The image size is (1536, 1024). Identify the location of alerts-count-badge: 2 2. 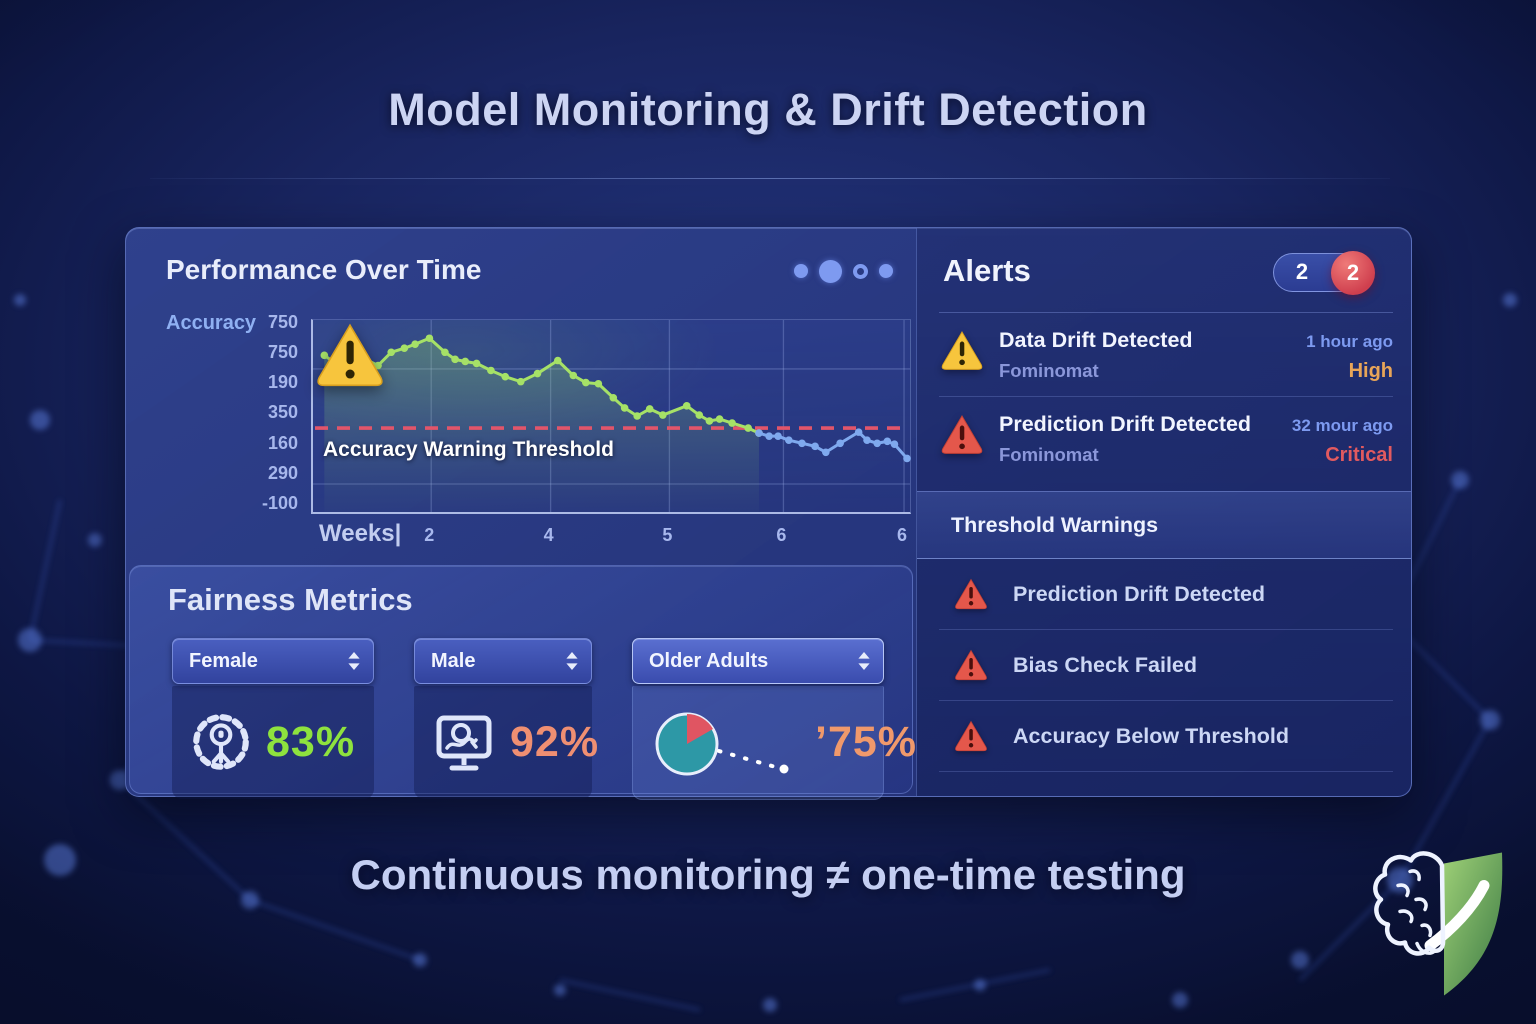
(1324, 273).